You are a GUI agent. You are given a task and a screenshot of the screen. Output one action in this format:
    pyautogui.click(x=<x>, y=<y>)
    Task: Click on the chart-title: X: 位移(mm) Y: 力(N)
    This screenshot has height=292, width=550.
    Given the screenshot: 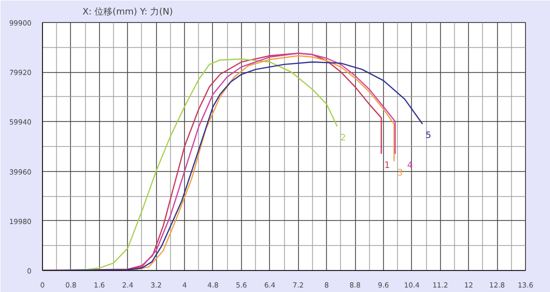 What is the action you would take?
    pyautogui.click(x=127, y=12)
    